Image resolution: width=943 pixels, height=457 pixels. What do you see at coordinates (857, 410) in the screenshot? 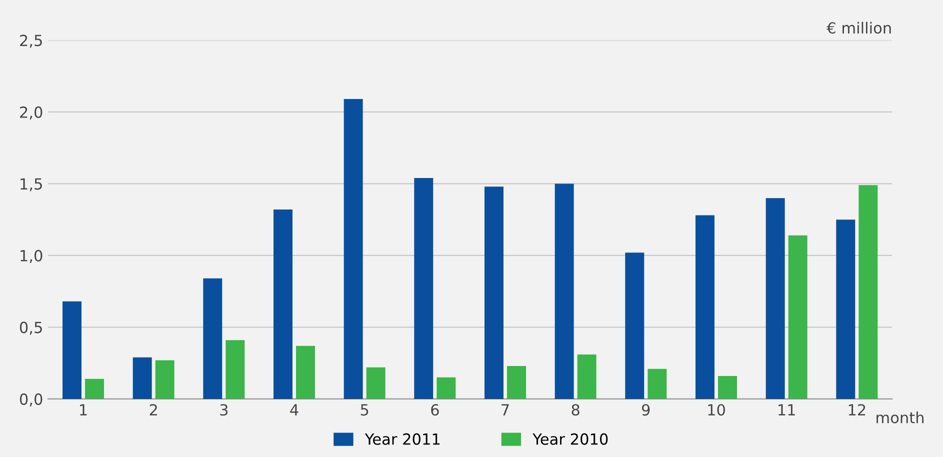
I see `x-tick-label: 12` at bounding box center [857, 410].